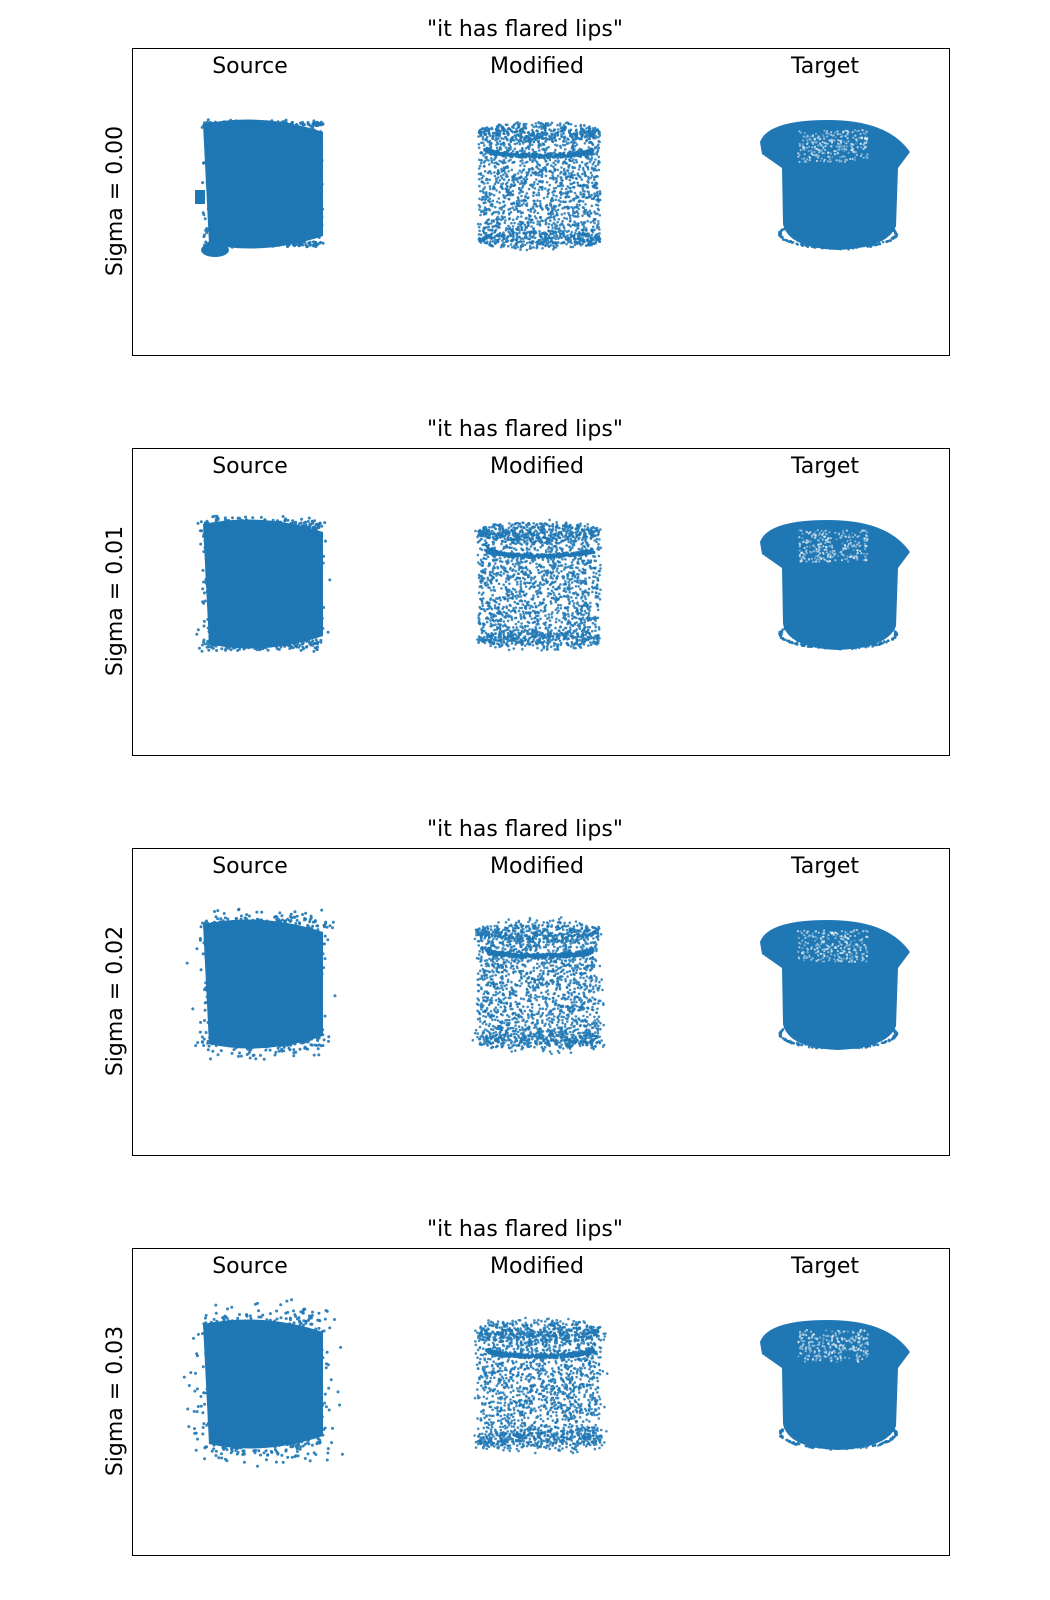 The width and height of the screenshot is (1050, 1600). Describe the element at coordinates (115, 1401) in the screenshot. I see `row-label-text: Sigma = 0.03` at that location.